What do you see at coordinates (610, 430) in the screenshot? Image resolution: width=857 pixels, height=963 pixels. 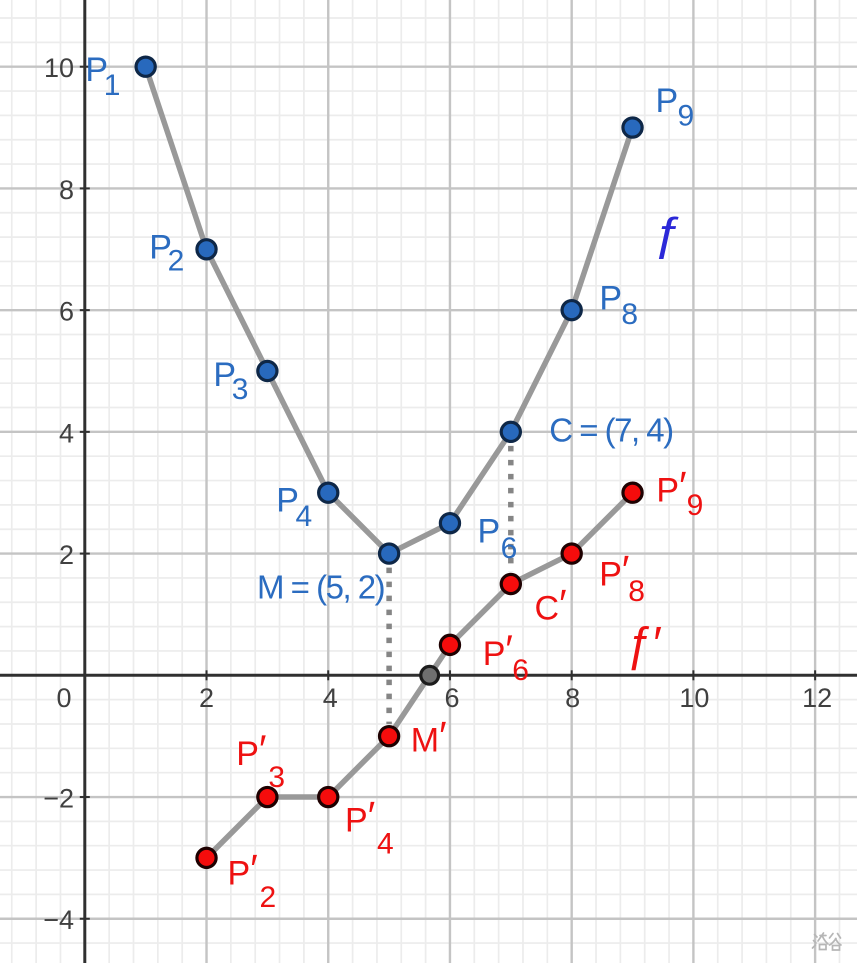 I see `svg-text: C = (7, 4)` at bounding box center [610, 430].